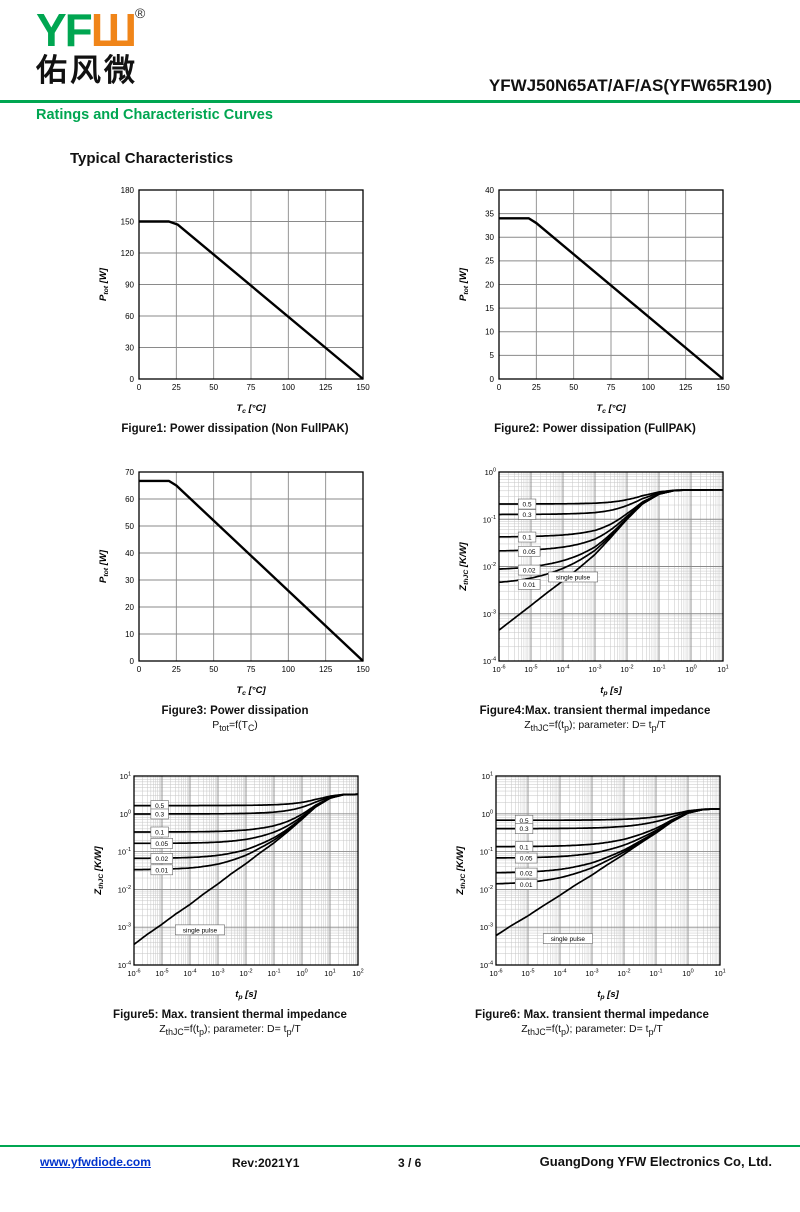  What do you see at coordinates (400, 101) in the screenshot?
I see `header-divider` at bounding box center [400, 101].